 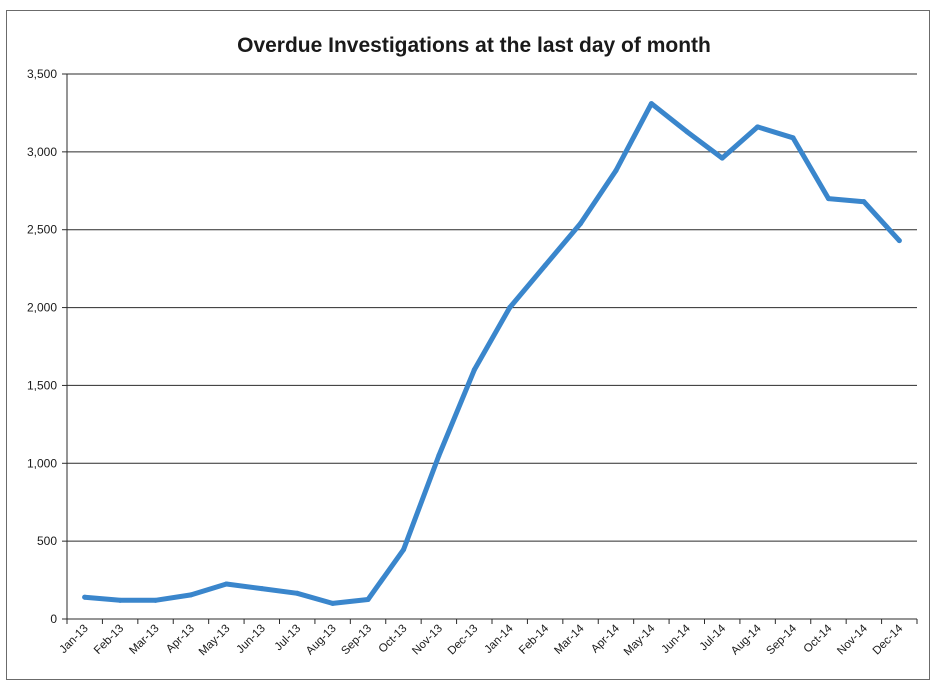 What do you see at coordinates (499, 639) in the screenshot?
I see `x-tick-label: Jan-14` at bounding box center [499, 639].